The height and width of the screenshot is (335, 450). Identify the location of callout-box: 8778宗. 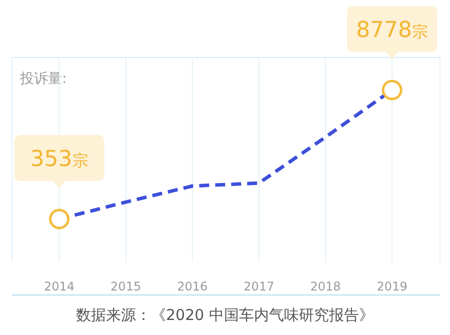
(392, 53).